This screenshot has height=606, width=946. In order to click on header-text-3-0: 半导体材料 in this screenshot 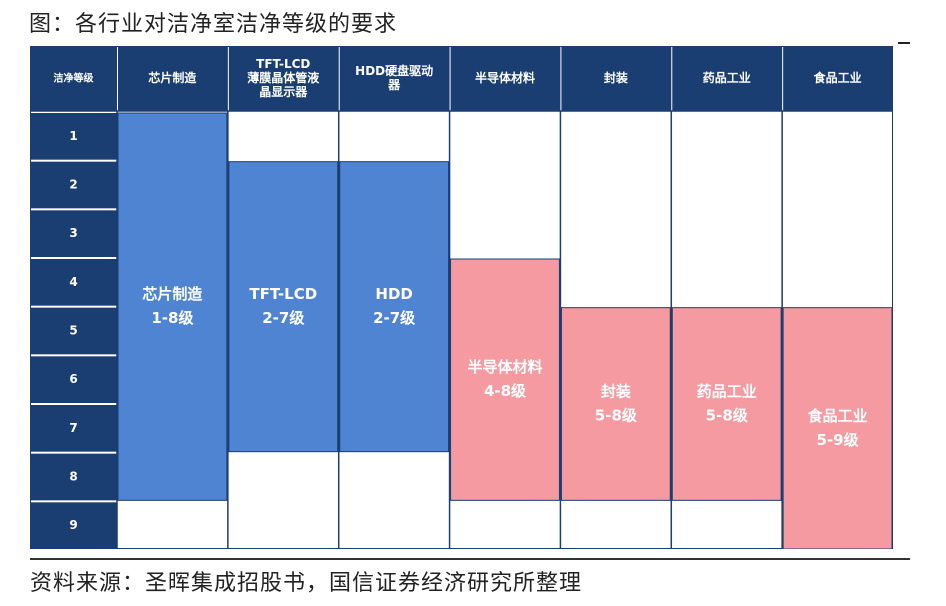, I will do `click(505, 77)`.